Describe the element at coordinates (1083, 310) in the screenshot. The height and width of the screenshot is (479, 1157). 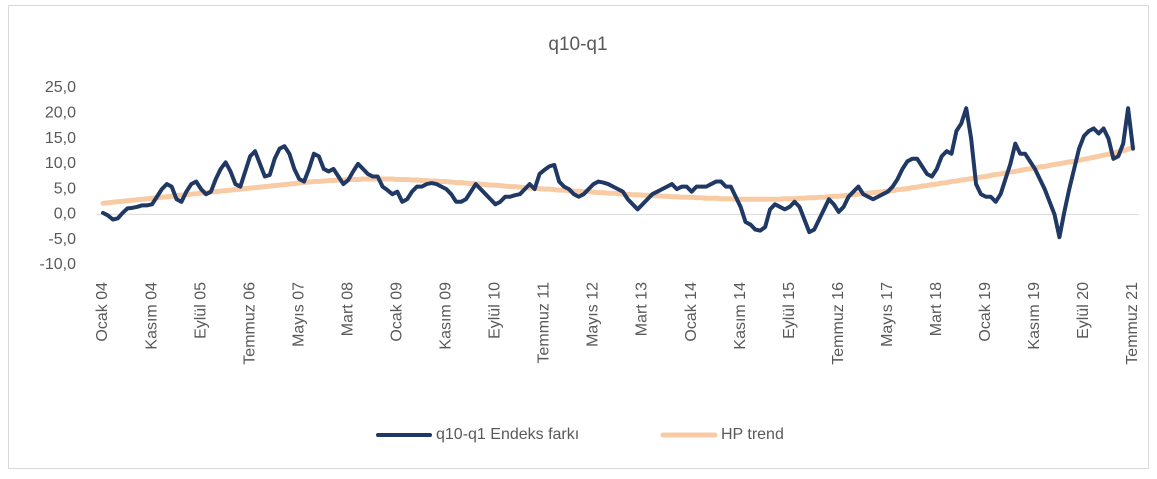
I see `x-tick-label: Eylül 20` at that location.